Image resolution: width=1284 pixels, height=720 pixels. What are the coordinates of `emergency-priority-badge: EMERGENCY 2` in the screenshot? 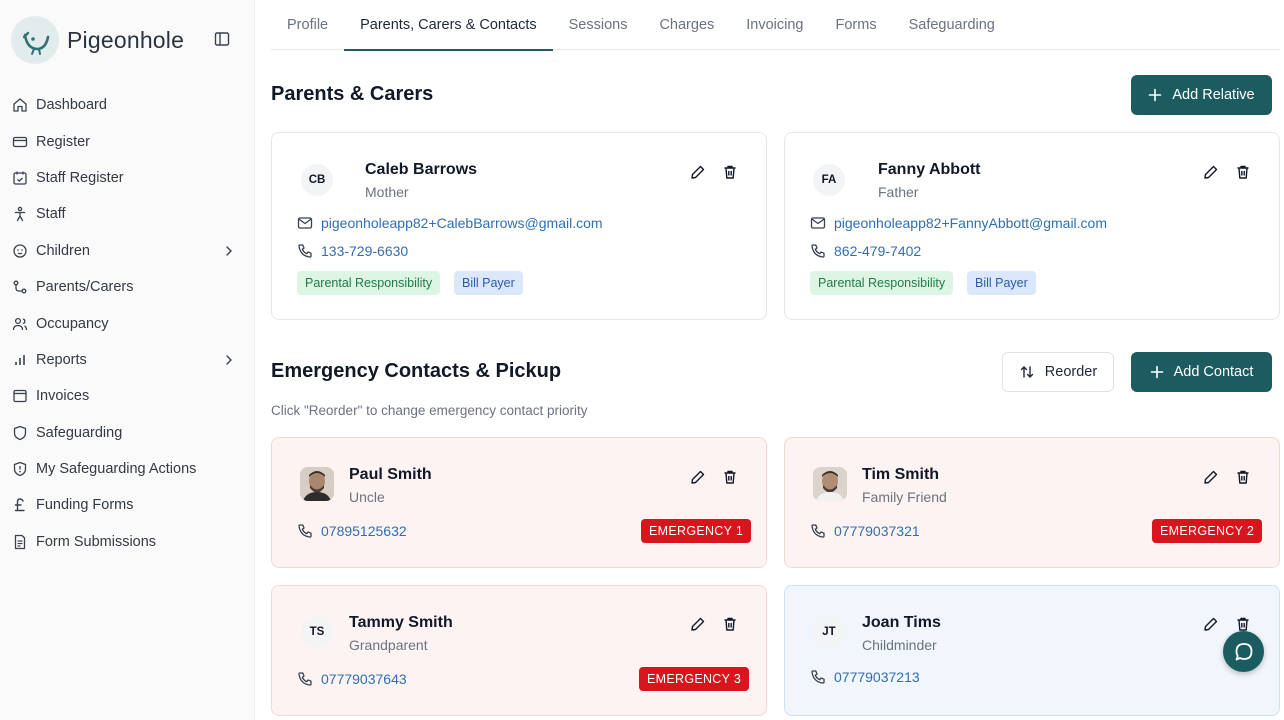 It's located at (1207, 531).